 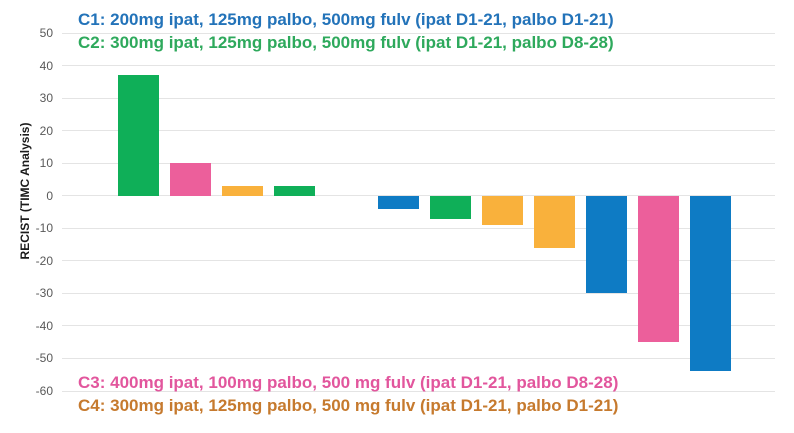 What do you see at coordinates (294, 190) in the screenshot?
I see `waterfall-bar-4-c2` at bounding box center [294, 190].